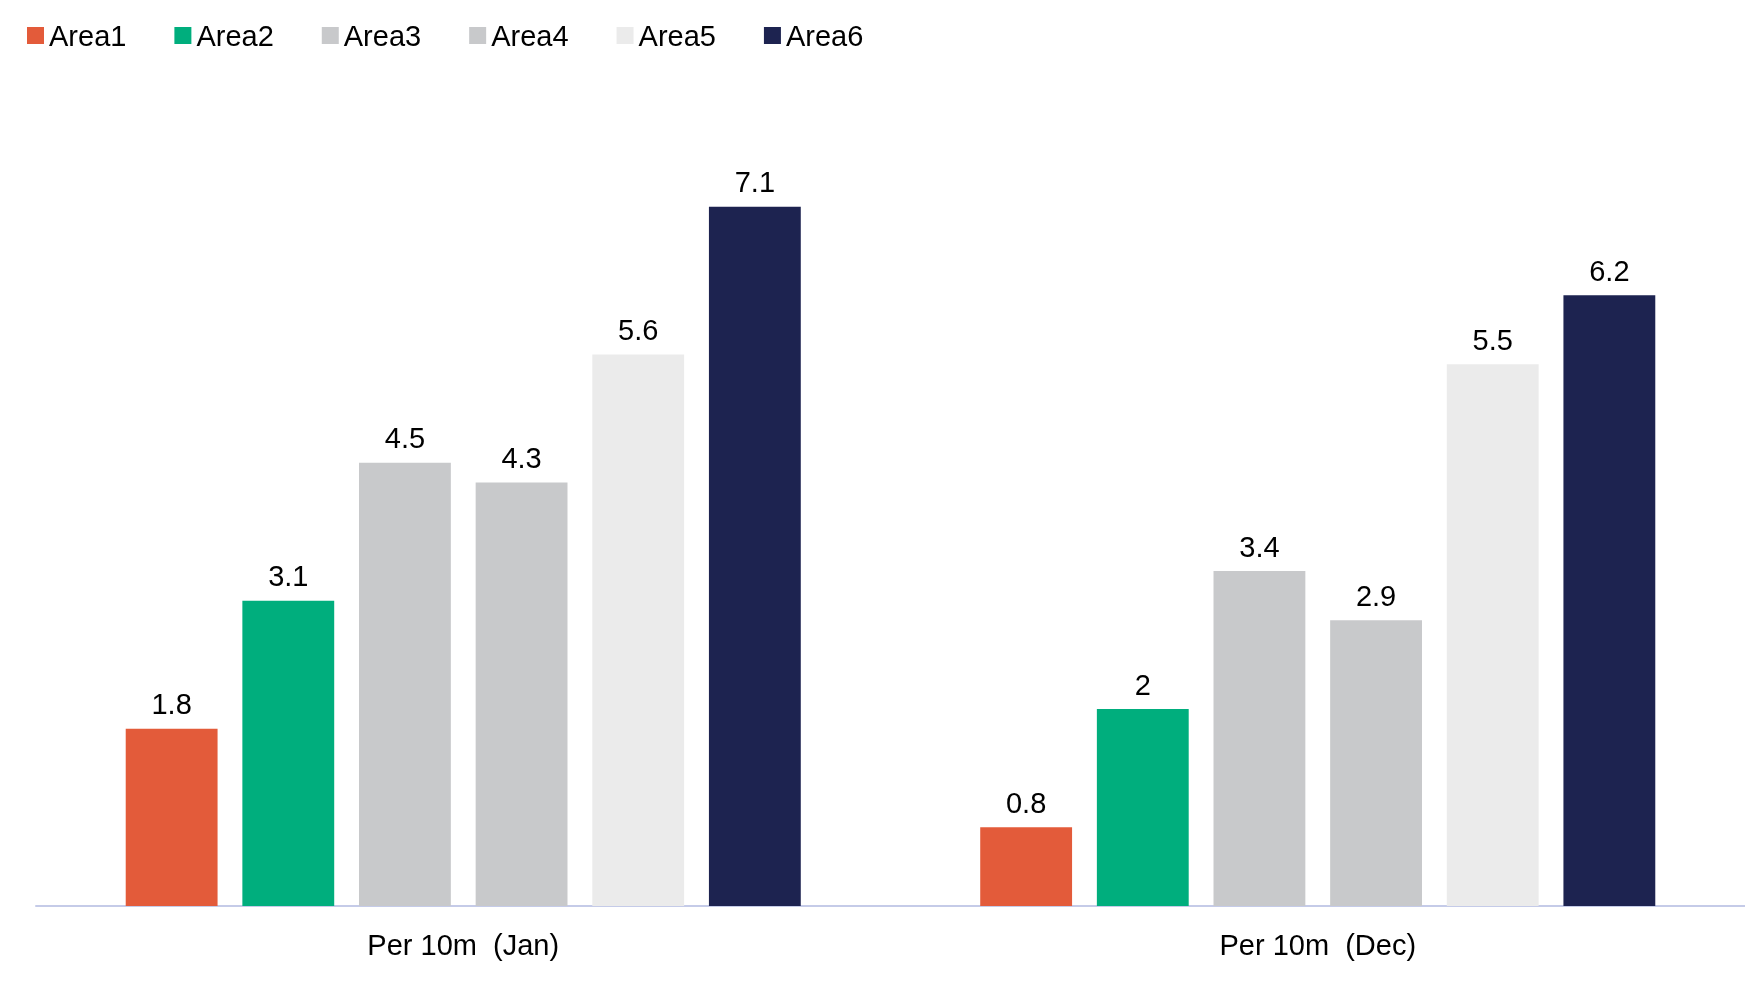  Describe the element at coordinates (1492, 339) in the screenshot. I see `data-label: 5.5` at that location.